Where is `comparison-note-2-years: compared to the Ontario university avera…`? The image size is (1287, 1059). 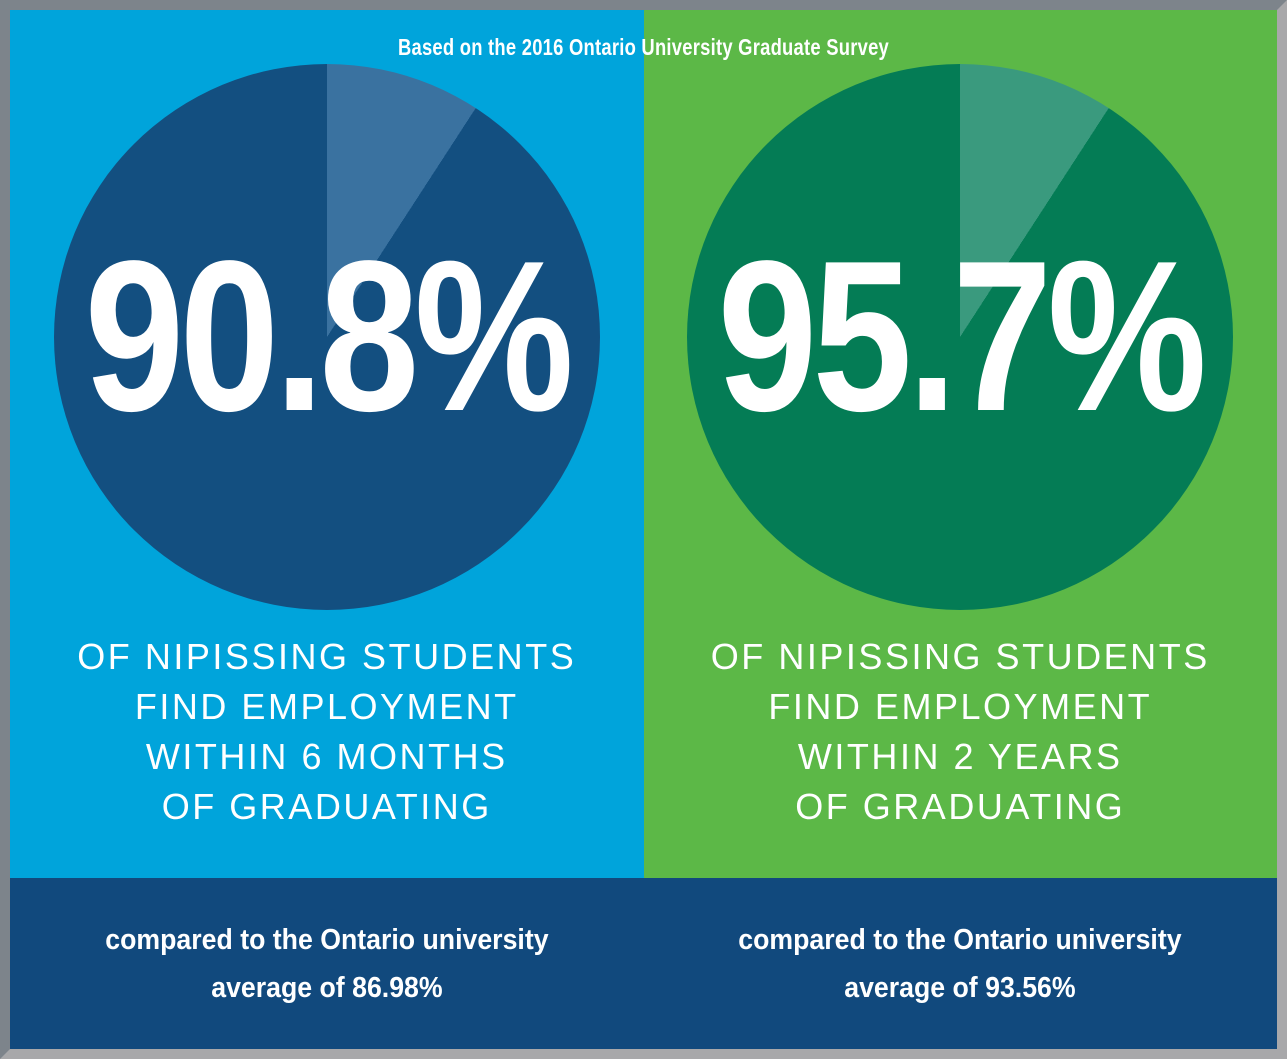 comparison-note-2-years: compared to the Ontario university avera… is located at coordinates (960, 963).